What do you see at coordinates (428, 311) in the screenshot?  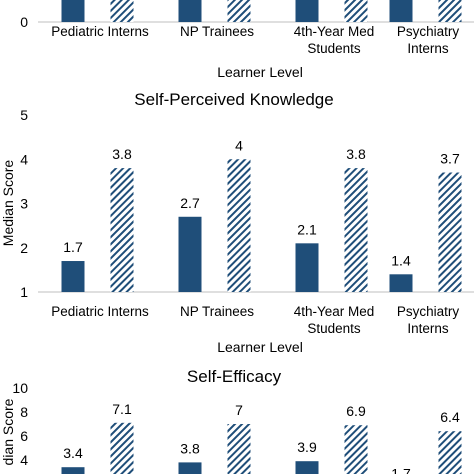 I see `panel2-category-label: Psychiatry` at bounding box center [428, 311].